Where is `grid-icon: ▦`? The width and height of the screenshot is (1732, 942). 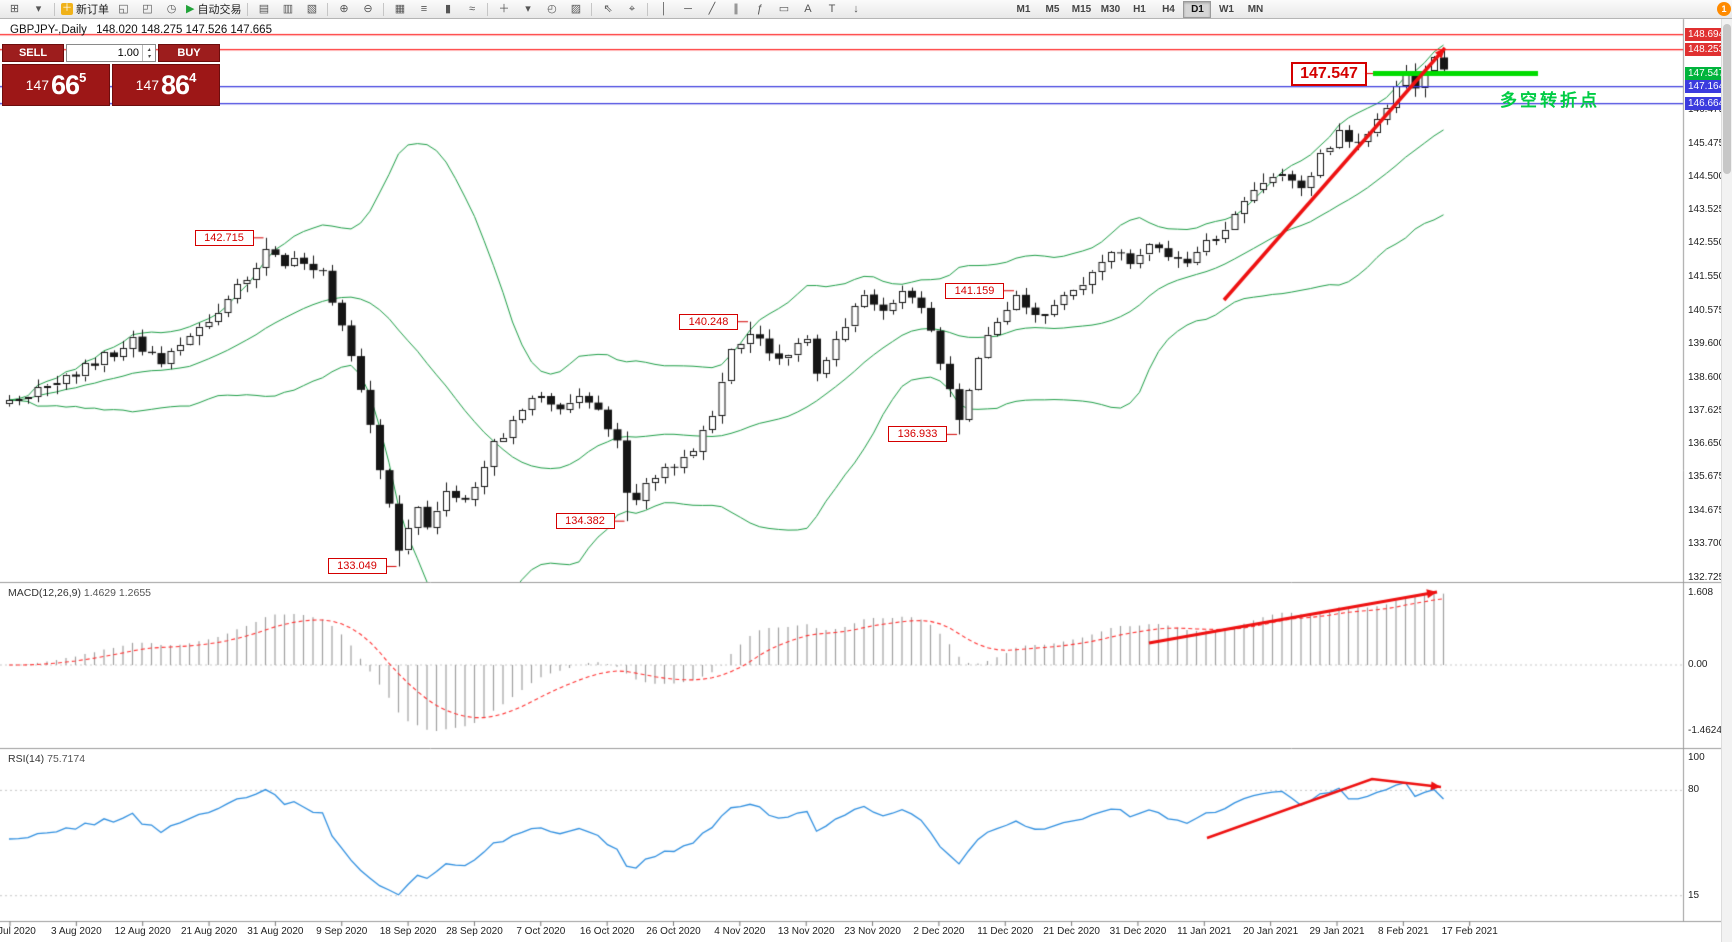
grid-icon: ▦ is located at coordinates (400, 8).